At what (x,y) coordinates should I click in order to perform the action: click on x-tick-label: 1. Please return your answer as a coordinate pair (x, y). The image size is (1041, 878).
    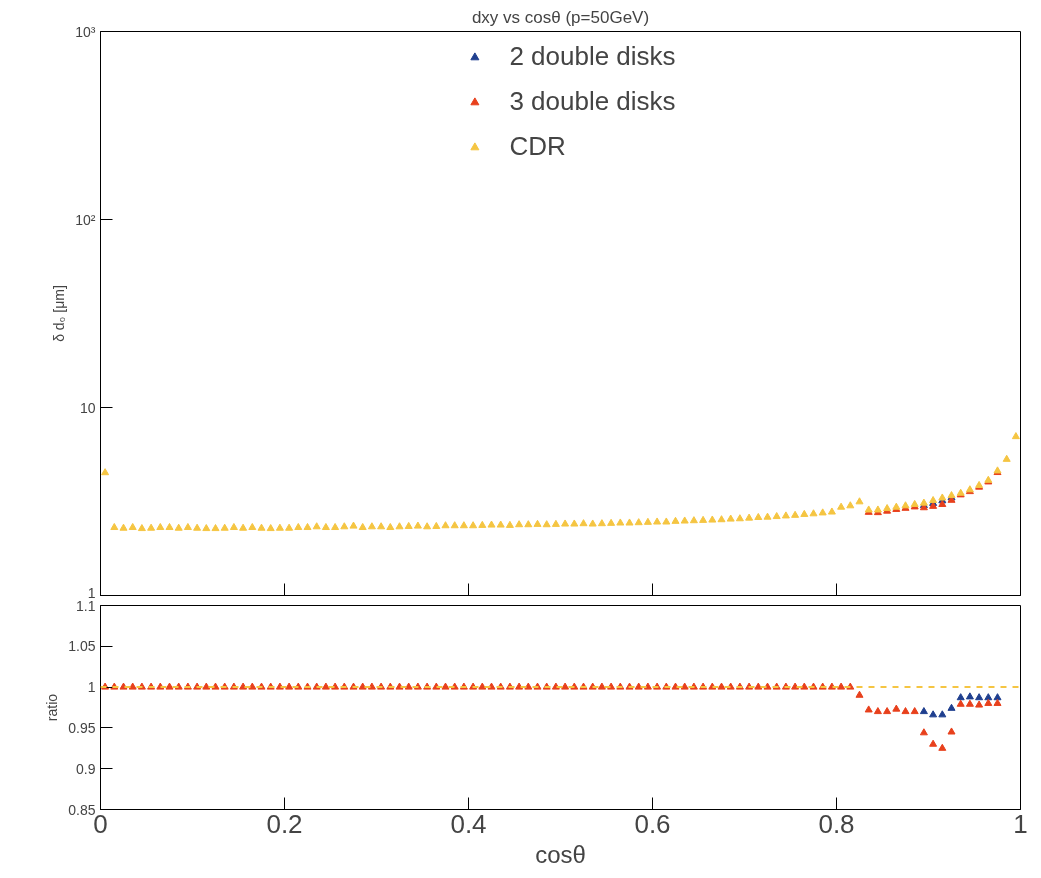
    Looking at the image, I should click on (1020, 823).